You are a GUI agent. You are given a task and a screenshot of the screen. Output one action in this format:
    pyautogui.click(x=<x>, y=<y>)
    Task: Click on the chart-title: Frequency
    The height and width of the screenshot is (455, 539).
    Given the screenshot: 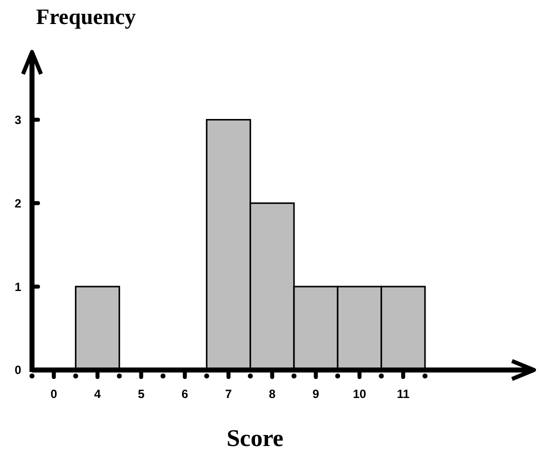 What is the action you would take?
    pyautogui.click(x=86, y=16)
    